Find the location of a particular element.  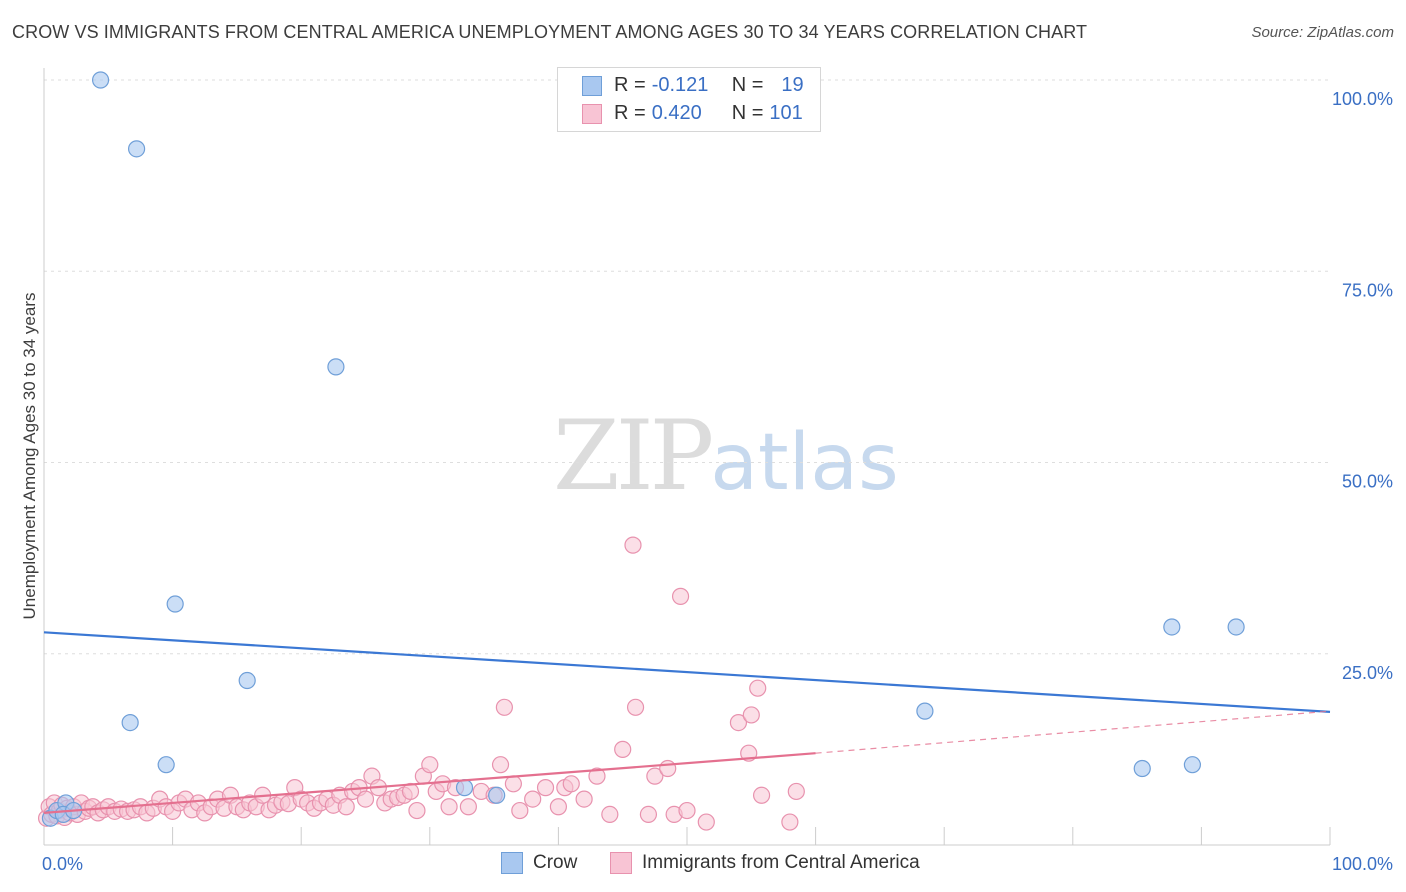

series-legend: Crow Immigrants from Central America is located at coordinates (703, 865).